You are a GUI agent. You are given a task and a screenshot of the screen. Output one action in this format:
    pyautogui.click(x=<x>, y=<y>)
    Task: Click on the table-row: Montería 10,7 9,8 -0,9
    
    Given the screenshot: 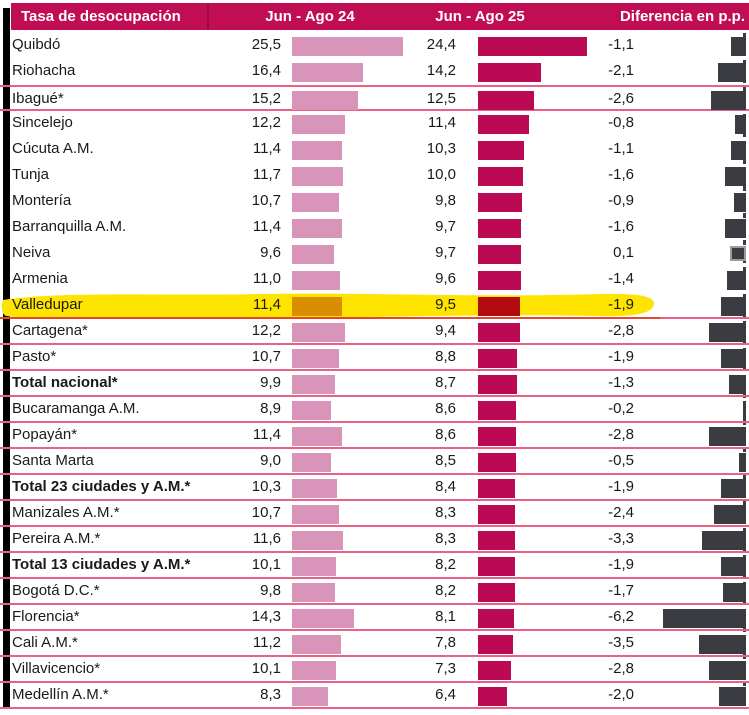 What is the action you would take?
    pyautogui.click(x=374, y=202)
    